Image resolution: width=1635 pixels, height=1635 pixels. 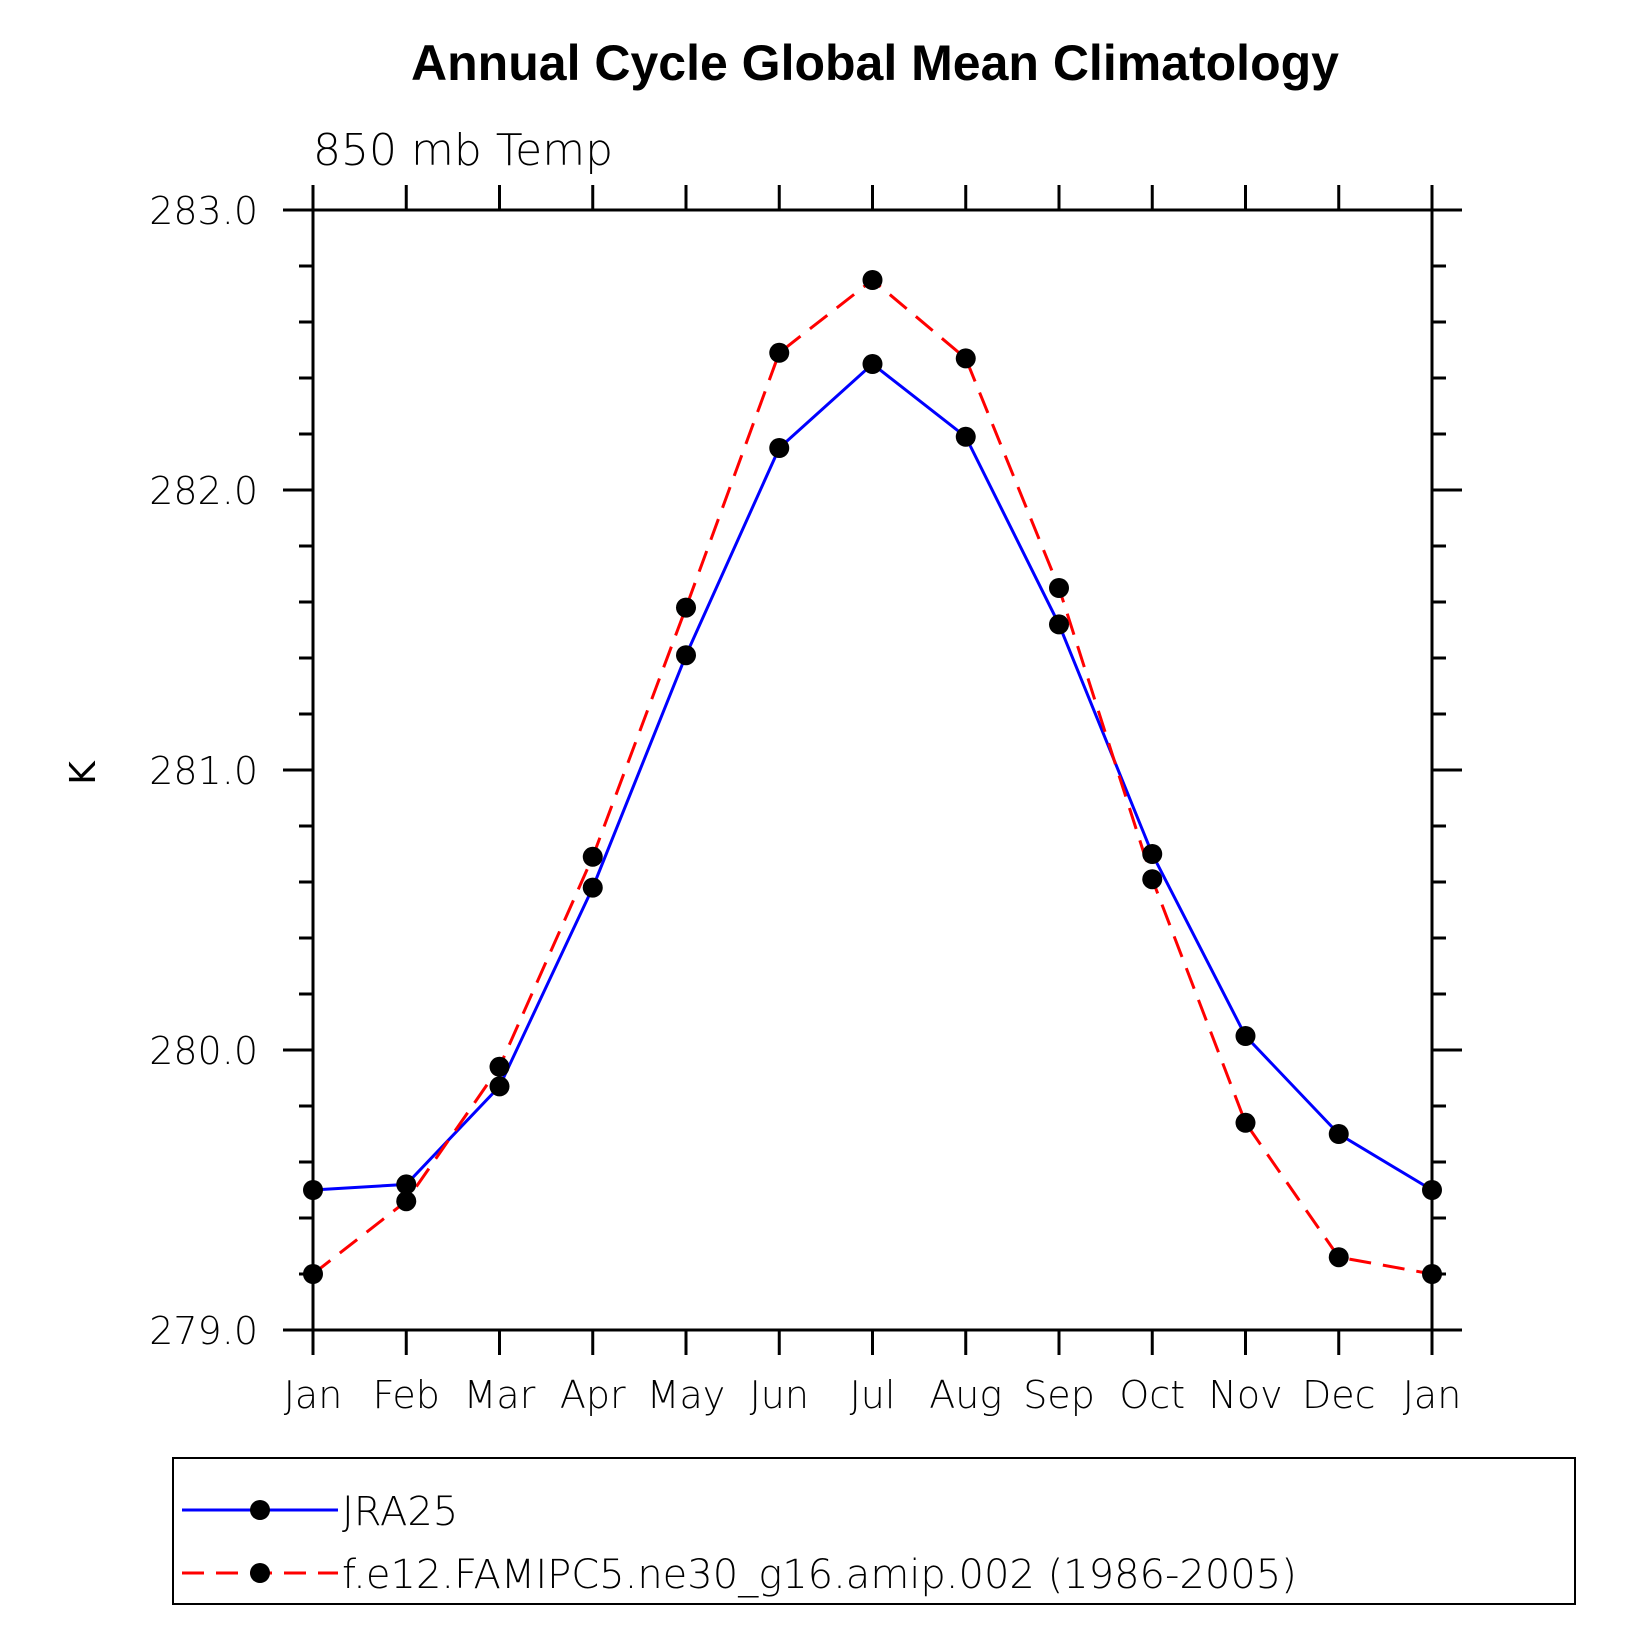 I want to click on y-tick-label: 283.0, so click(x=203, y=211).